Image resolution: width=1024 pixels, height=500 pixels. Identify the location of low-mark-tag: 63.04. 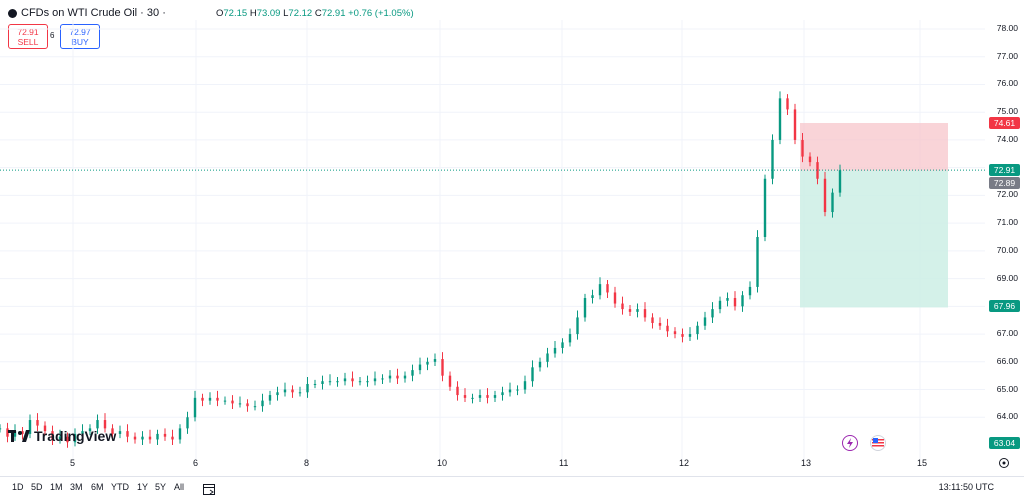
(1004, 443).